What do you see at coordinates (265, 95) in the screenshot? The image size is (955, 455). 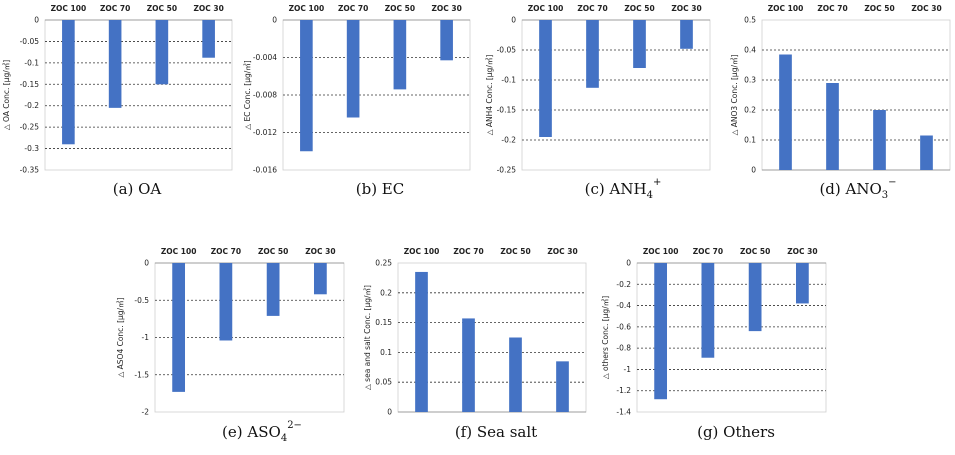 I see `y-tick-label: -0.008` at bounding box center [265, 95].